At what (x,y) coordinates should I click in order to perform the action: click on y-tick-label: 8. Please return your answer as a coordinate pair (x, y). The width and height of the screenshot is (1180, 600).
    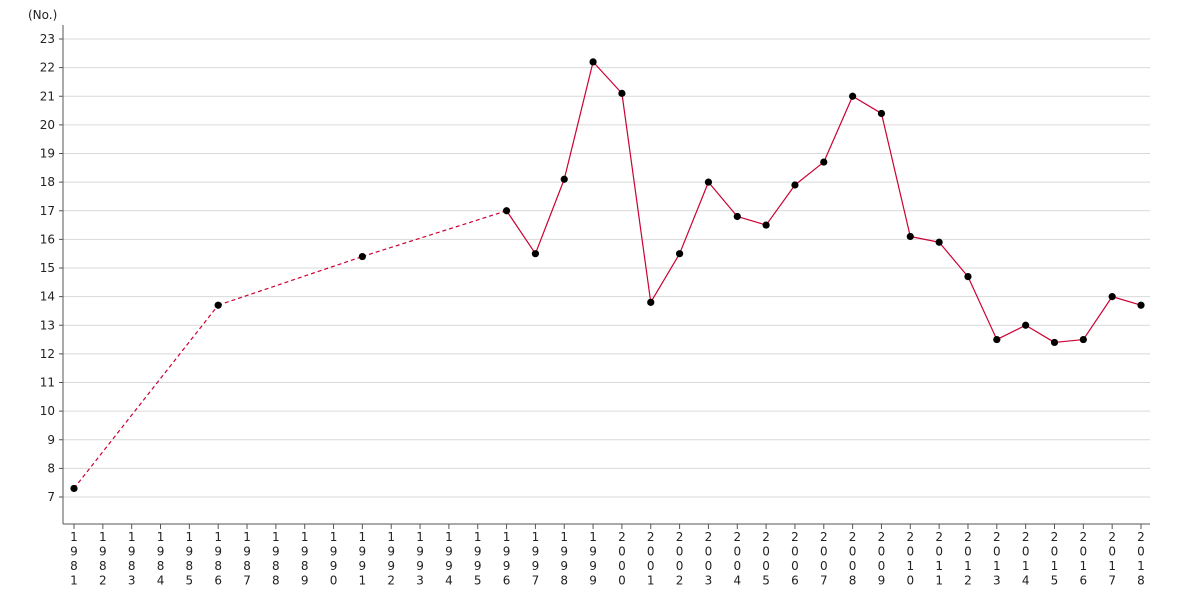
    Looking at the image, I should click on (51, 468).